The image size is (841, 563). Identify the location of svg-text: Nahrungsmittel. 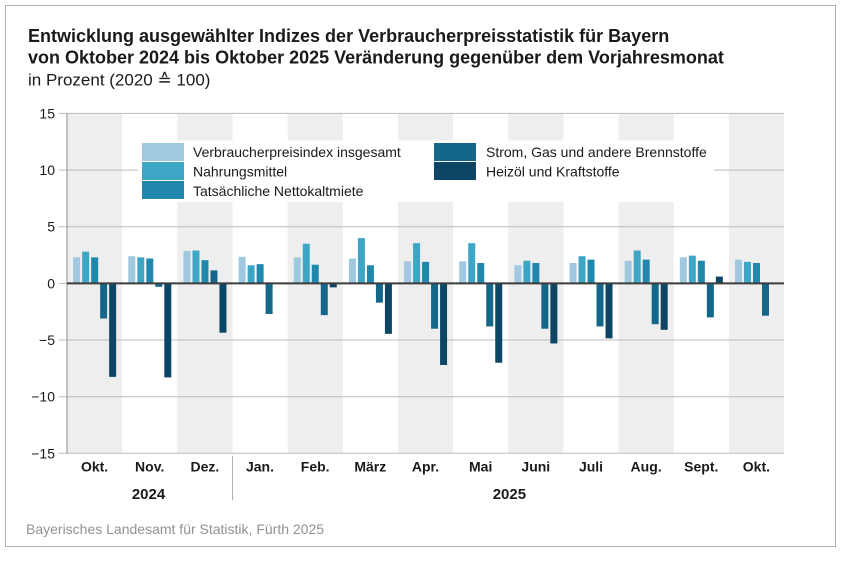
(240, 172).